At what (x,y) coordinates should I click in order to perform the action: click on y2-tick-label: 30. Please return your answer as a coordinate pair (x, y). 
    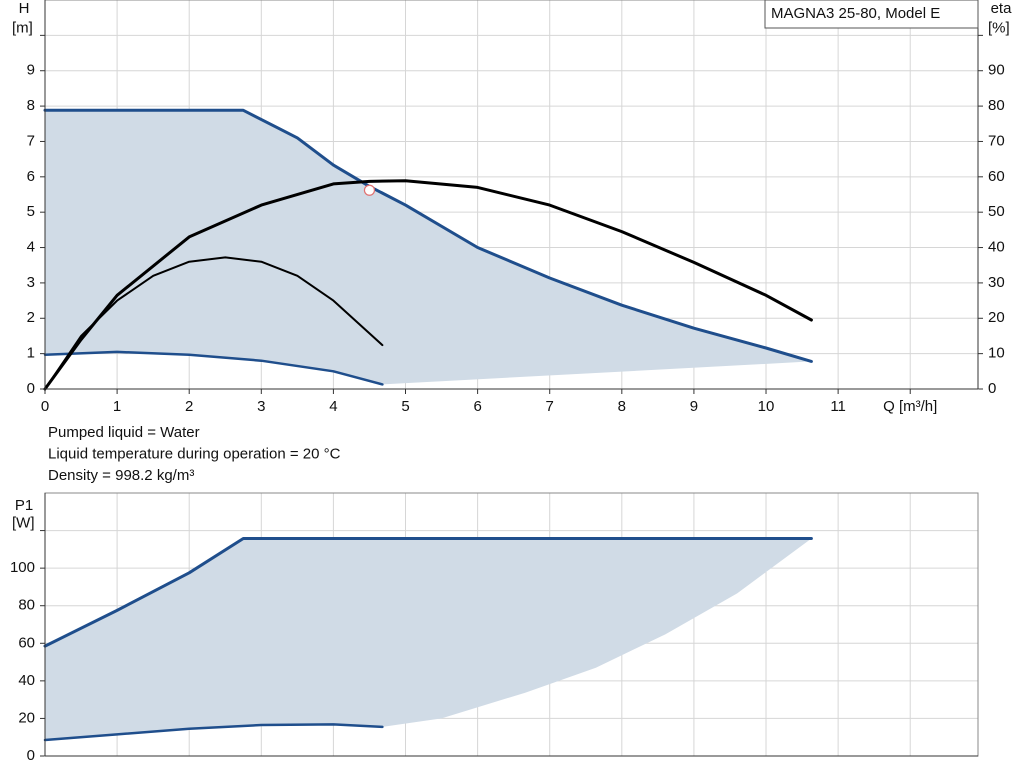
    Looking at the image, I should click on (996, 282).